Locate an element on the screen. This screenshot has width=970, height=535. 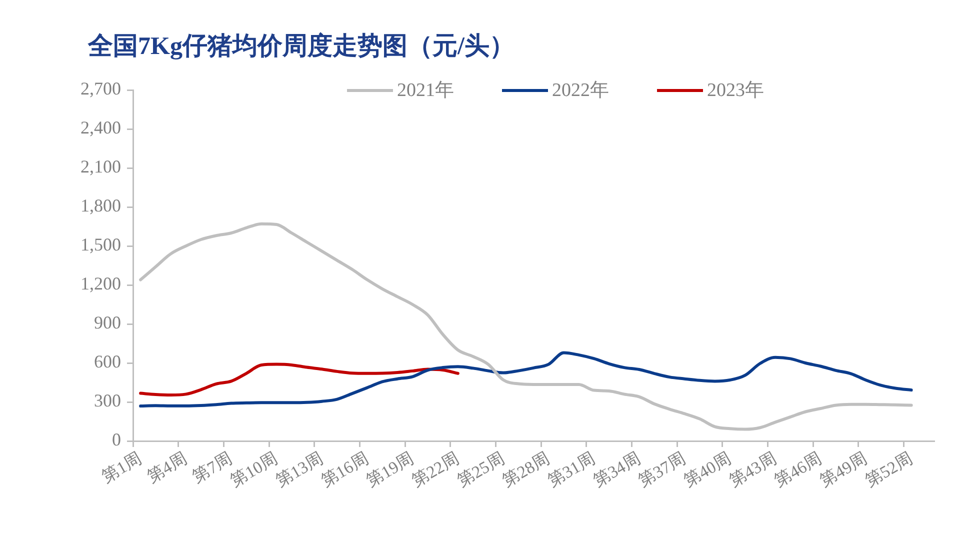
y-tick-label: 900 is located at coordinates (107, 322).